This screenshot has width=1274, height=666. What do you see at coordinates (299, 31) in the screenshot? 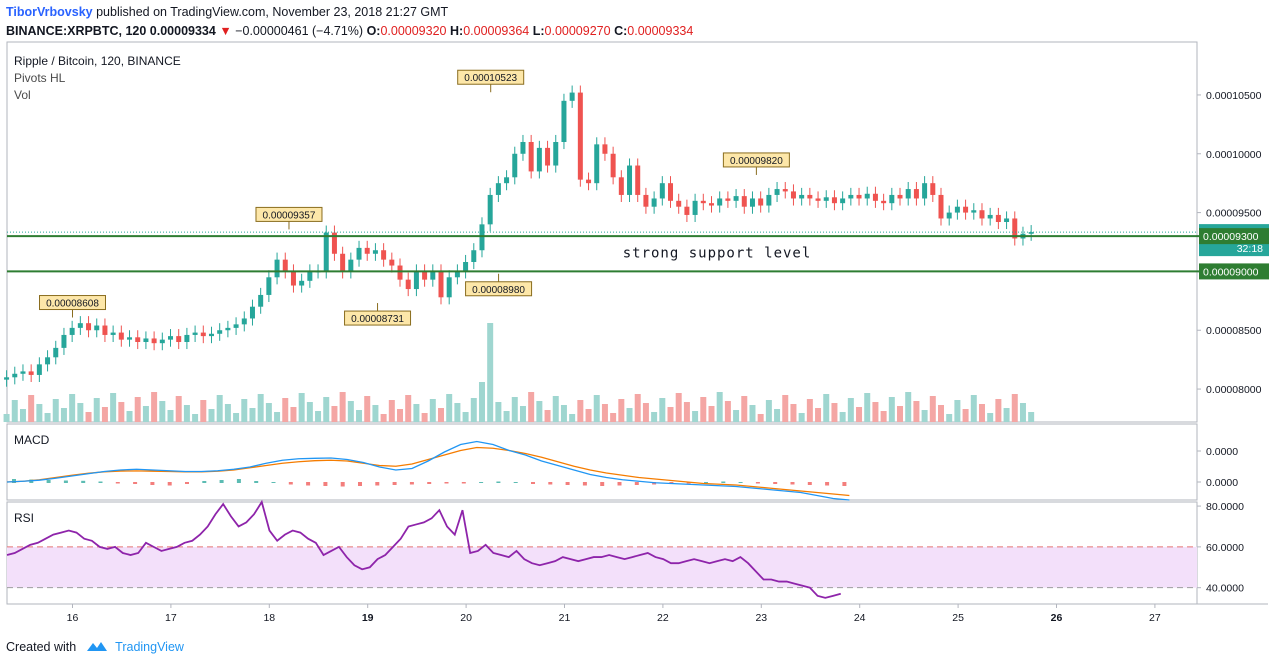
I see `price-change: −0.00000461 (−4.71%)` at bounding box center [299, 31].